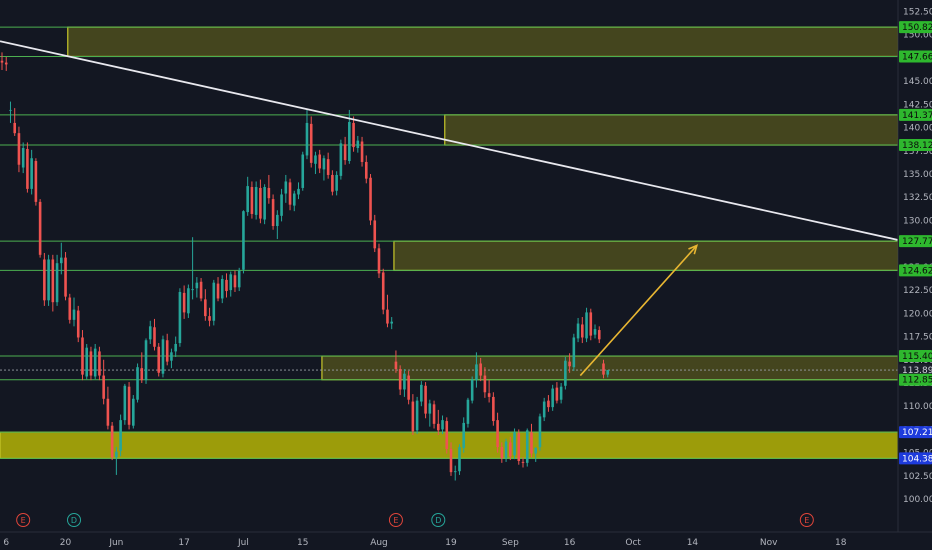 This screenshot has height=550, width=932. Describe the element at coordinates (917, 105) in the screenshot. I see `y-tick-label: 142.50` at that location.